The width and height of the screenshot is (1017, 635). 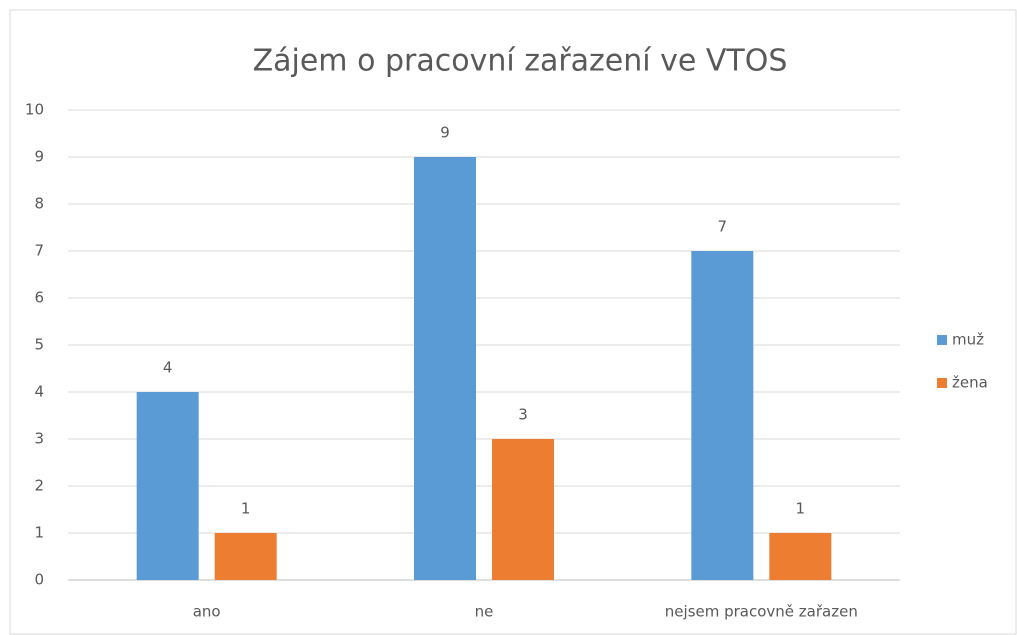 What do you see at coordinates (39, 298) in the screenshot?
I see `y-tick-label: 6` at bounding box center [39, 298].